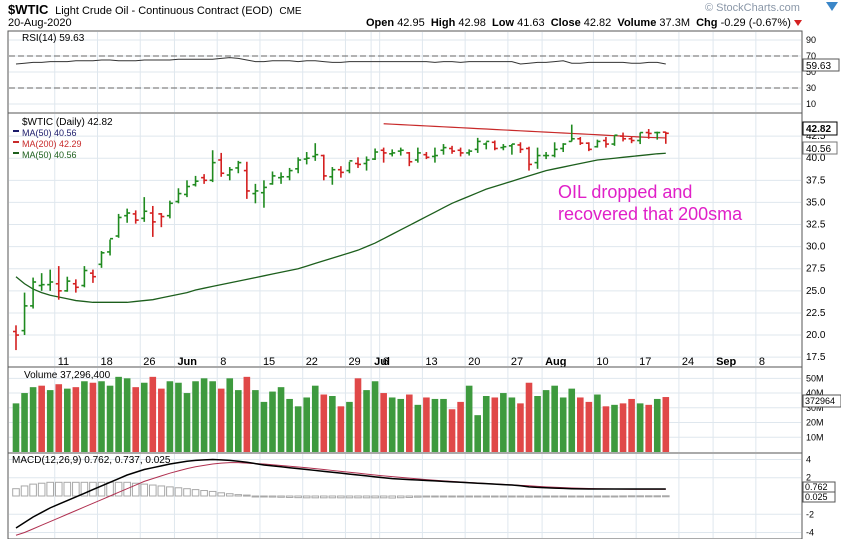 The image size is (841, 539). I want to click on volume-bar-Jul 6, so click(383, 422).